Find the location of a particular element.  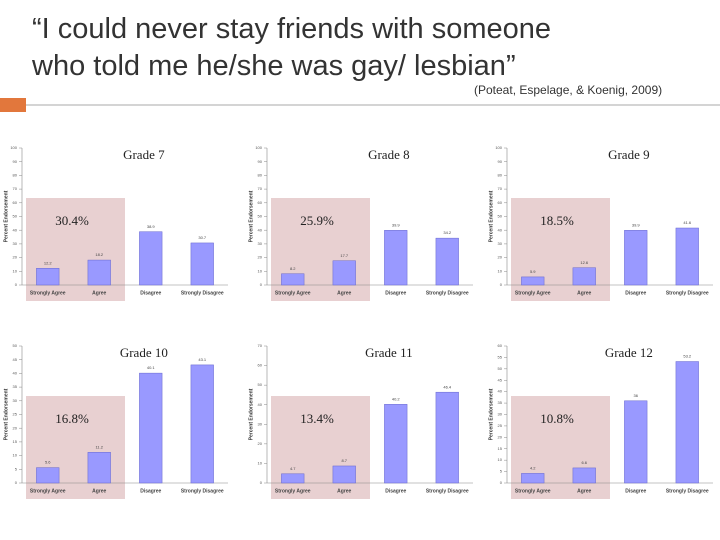

value-label: 8.2 is located at coordinates (293, 268).